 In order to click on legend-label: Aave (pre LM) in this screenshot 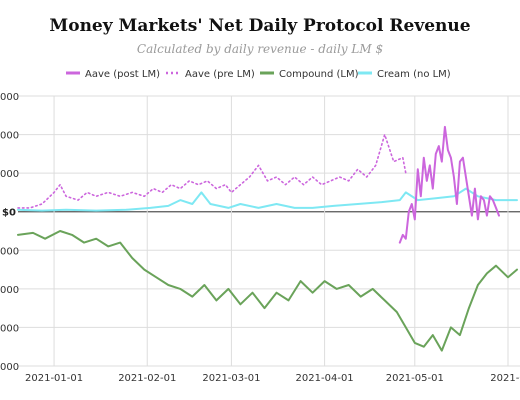, I will do `click(220, 74)`.